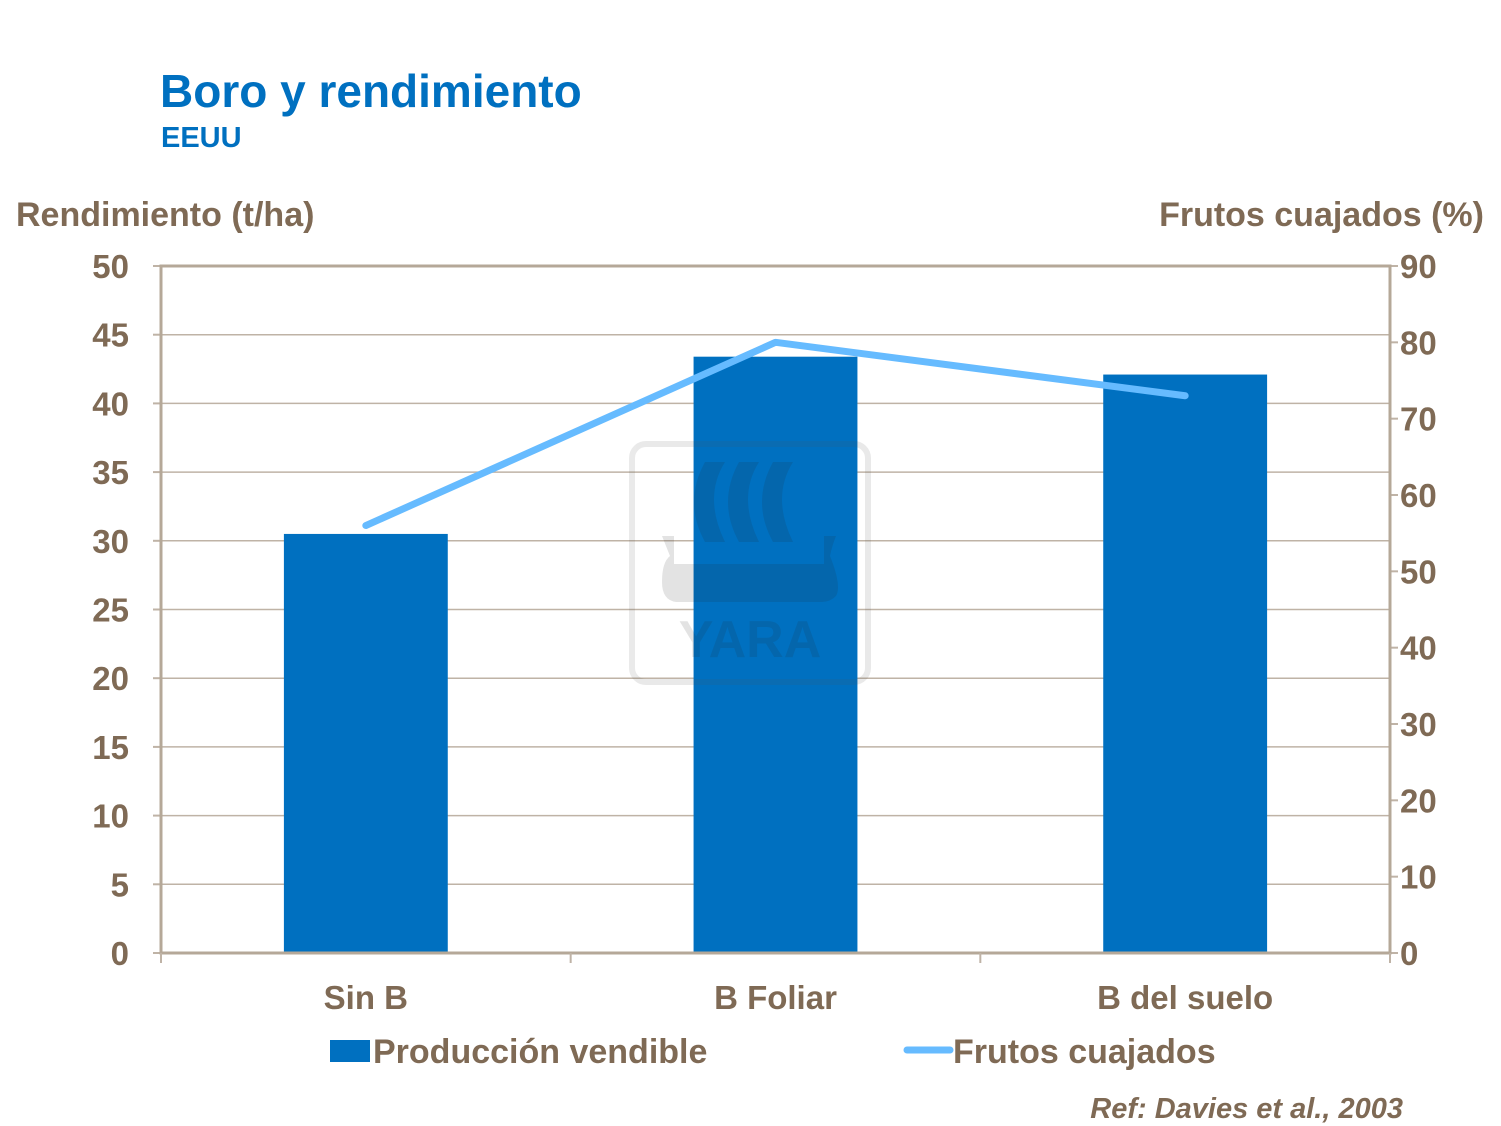  What do you see at coordinates (110, 541) in the screenshot?
I see `y-tick-label: 30` at bounding box center [110, 541].